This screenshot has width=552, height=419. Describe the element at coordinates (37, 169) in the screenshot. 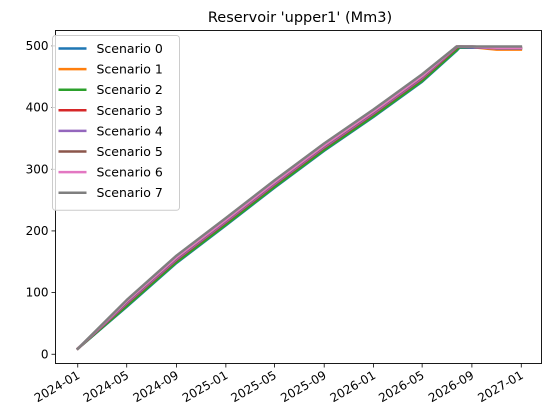

I see `y-tick-label: 300` at that location.